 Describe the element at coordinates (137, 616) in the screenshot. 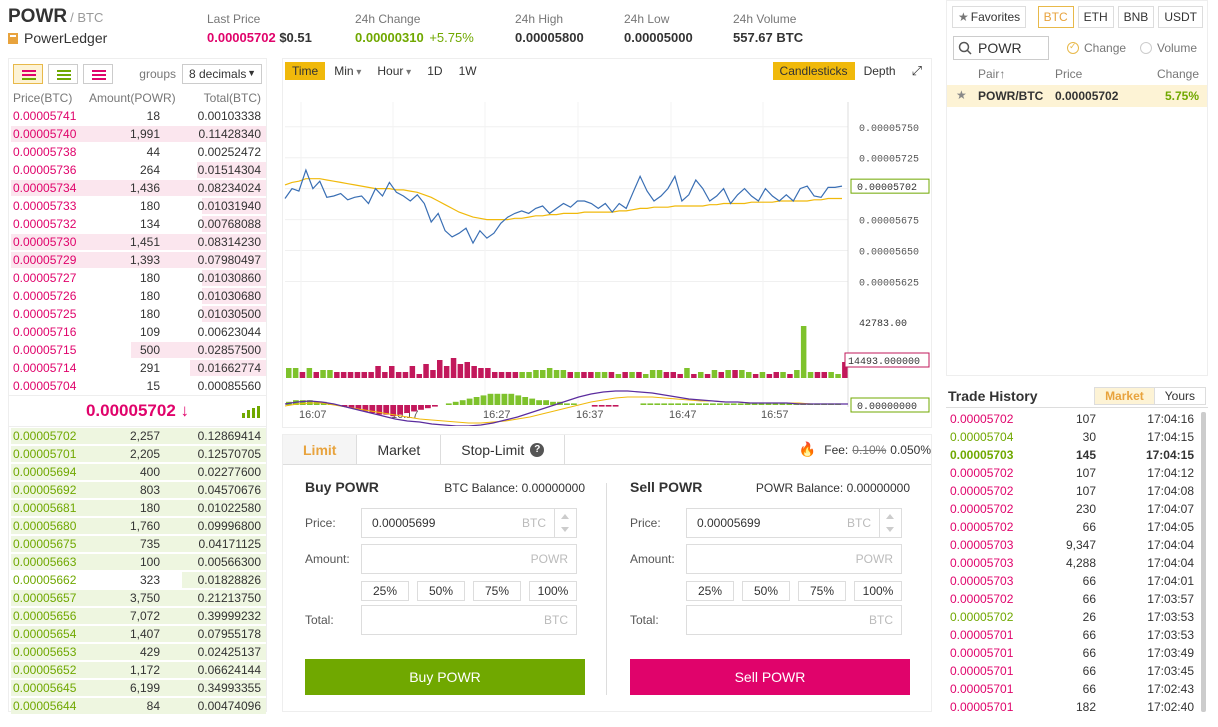

I see `bid-row: 0.00005656 7,072 0.39999232` at that location.